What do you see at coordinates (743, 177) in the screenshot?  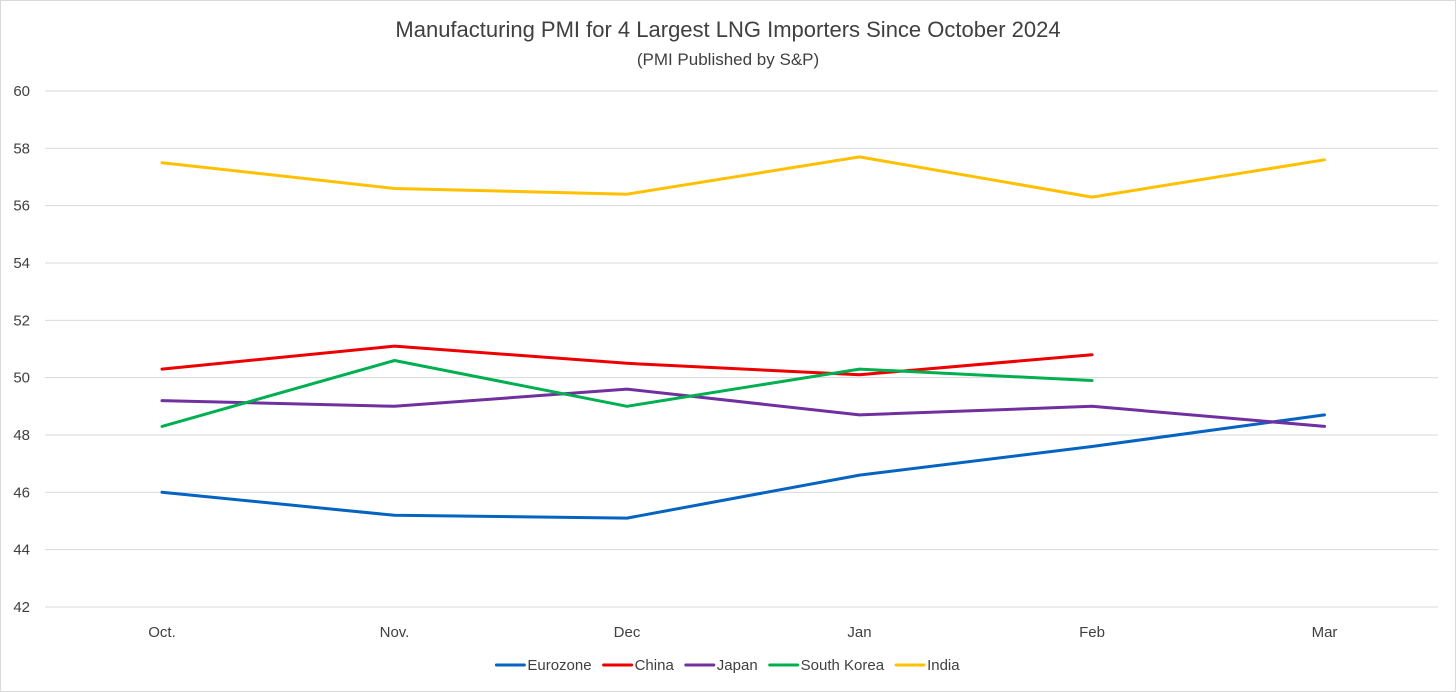 I see `series-line-india` at bounding box center [743, 177].